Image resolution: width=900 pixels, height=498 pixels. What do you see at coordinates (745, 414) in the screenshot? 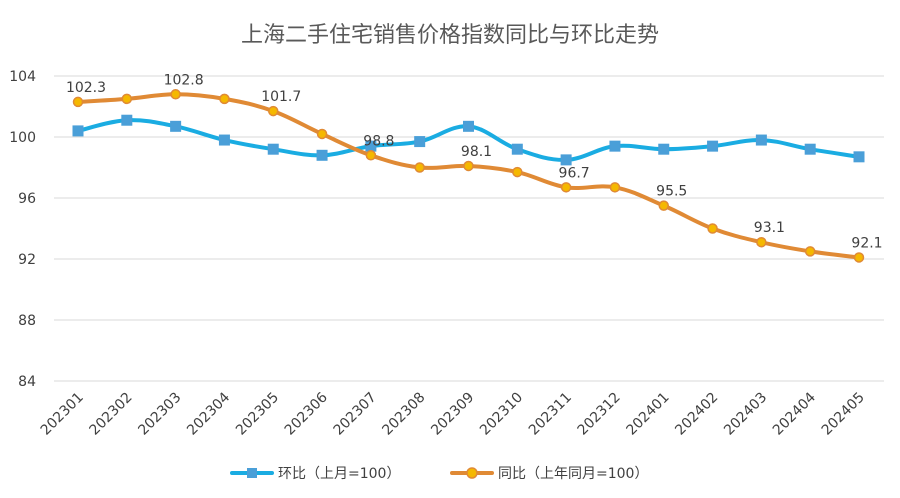
I see `x-tick-label: 202403` at bounding box center [745, 414].